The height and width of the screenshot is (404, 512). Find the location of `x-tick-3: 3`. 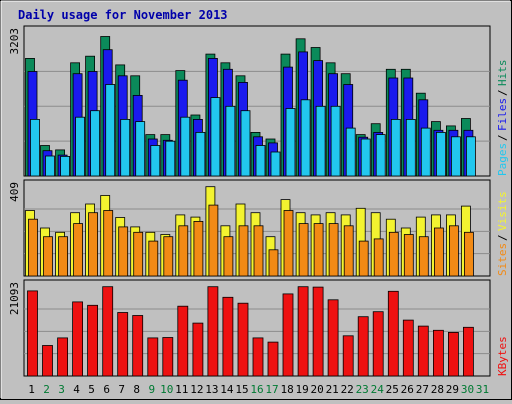

x-tick-3: 3 is located at coordinates (61, 389).